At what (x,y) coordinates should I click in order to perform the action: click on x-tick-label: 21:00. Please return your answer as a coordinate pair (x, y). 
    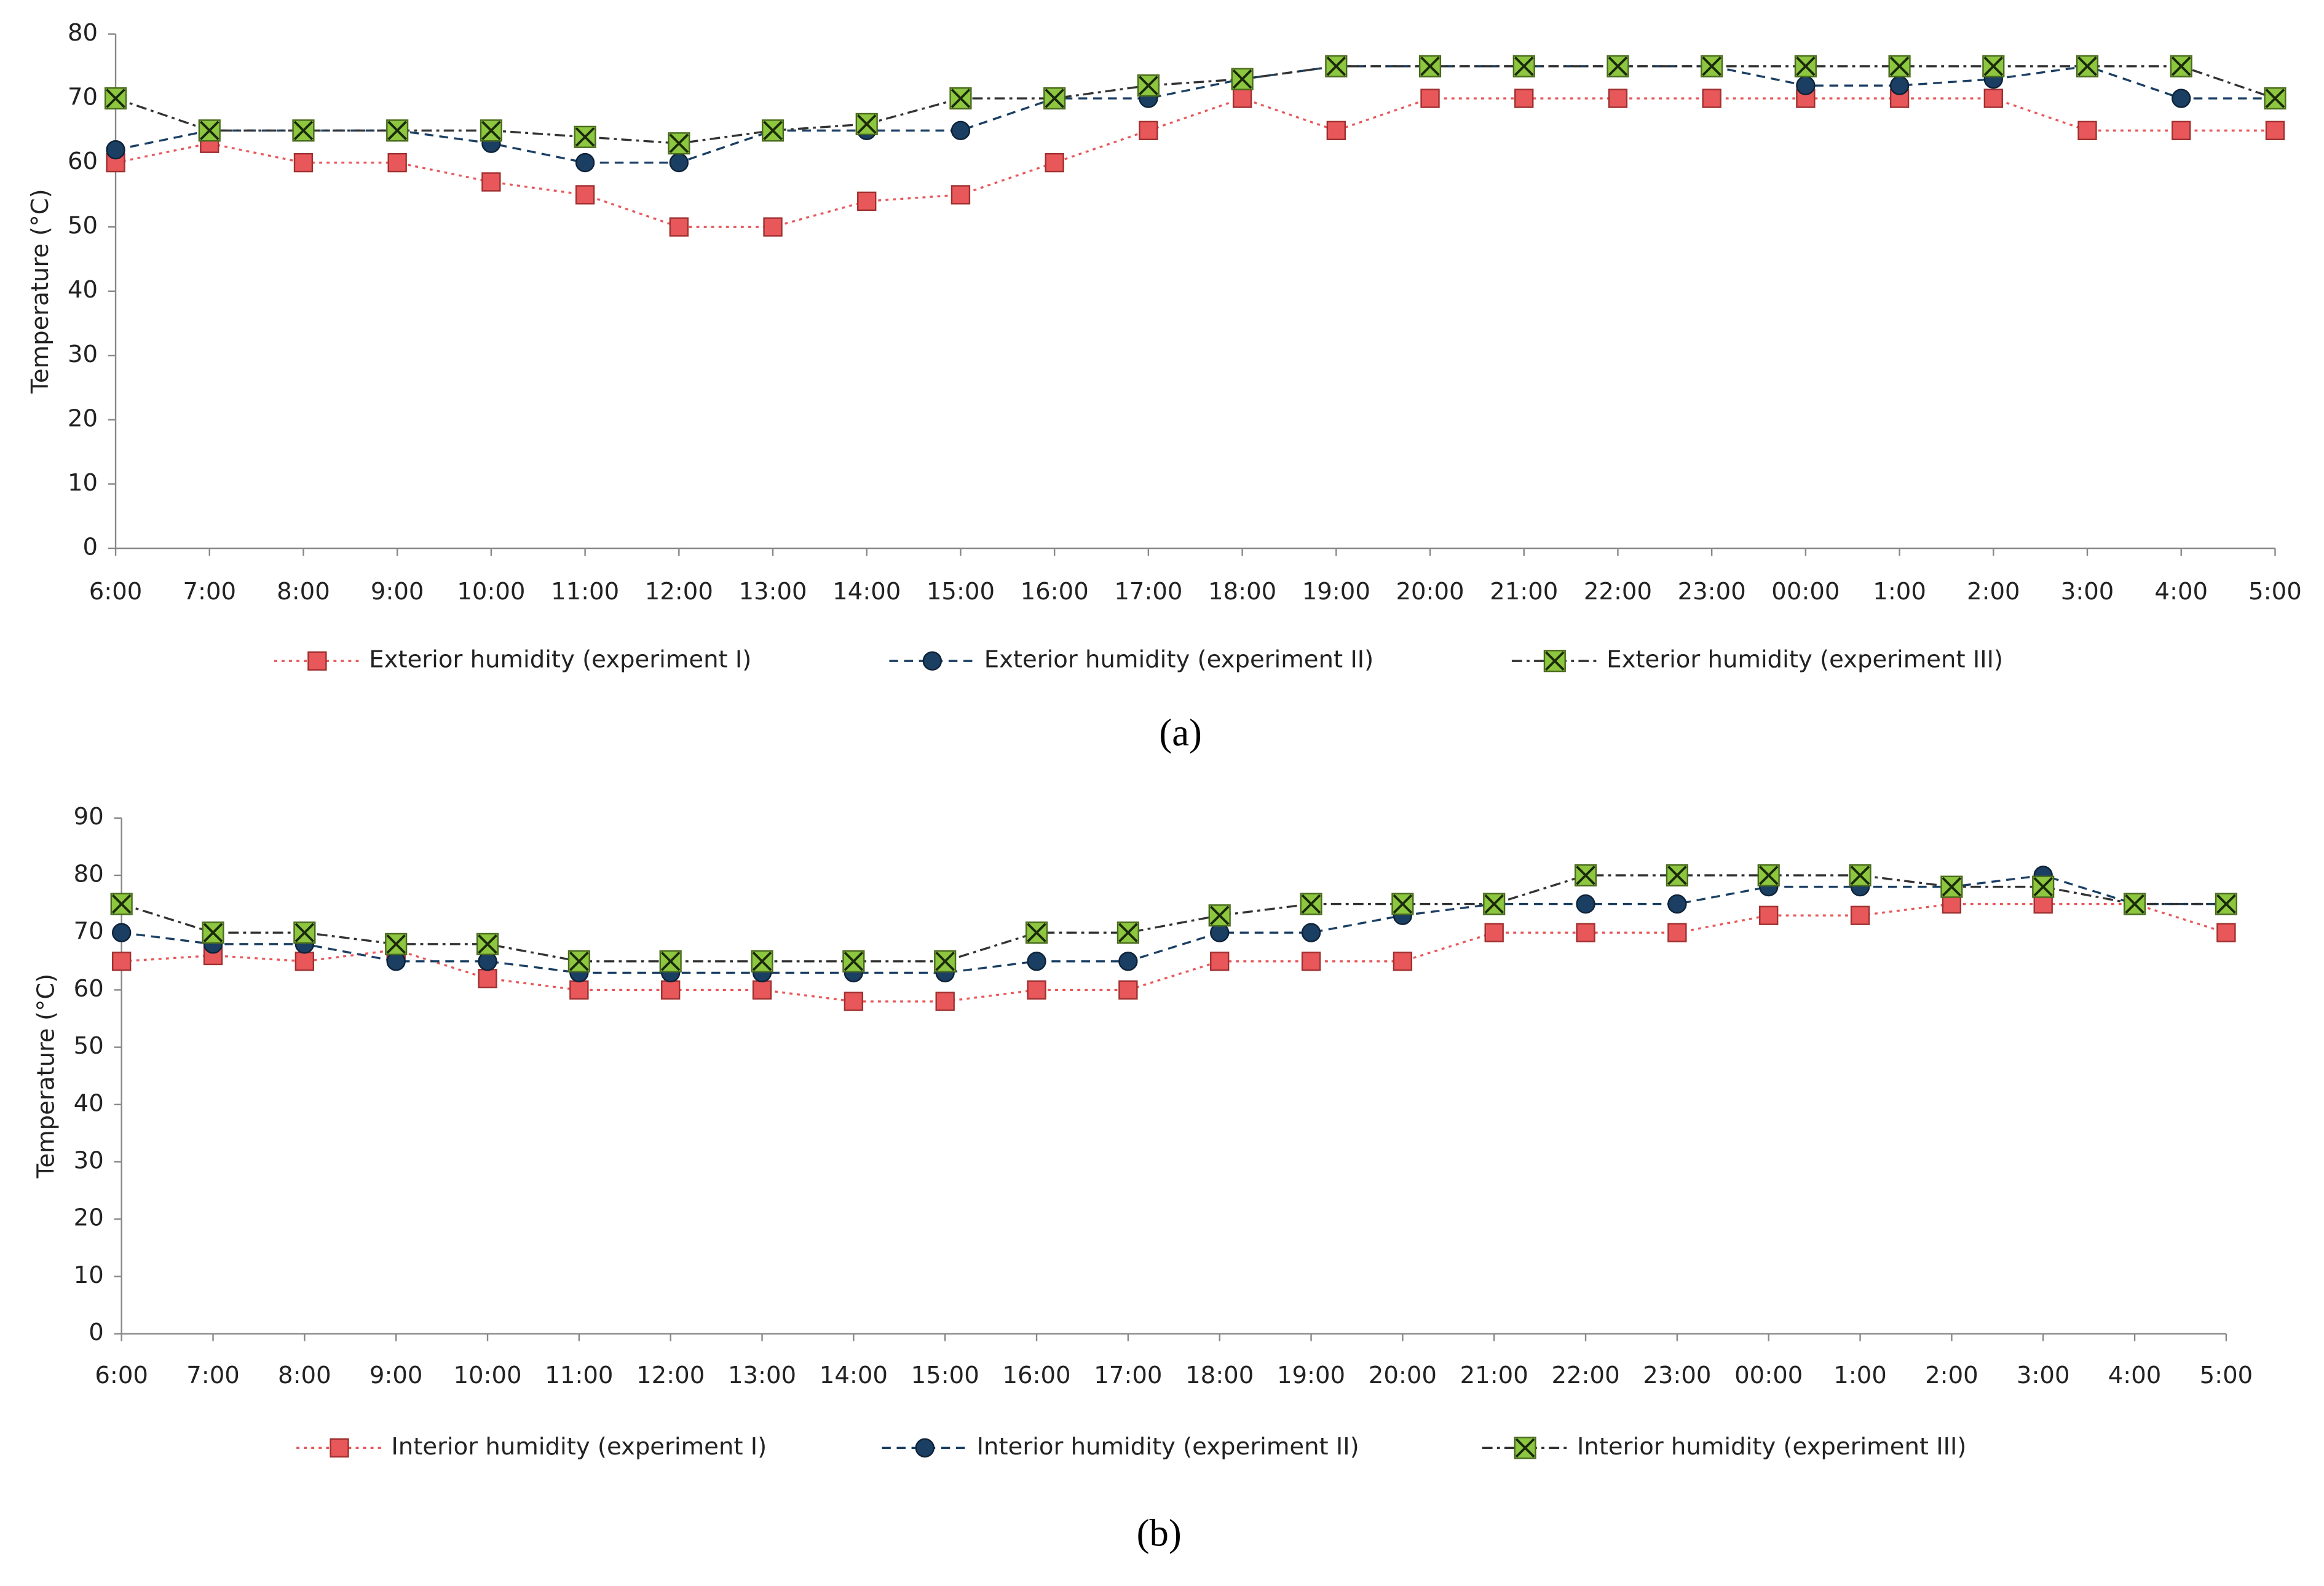
    Looking at the image, I should click on (1524, 592).